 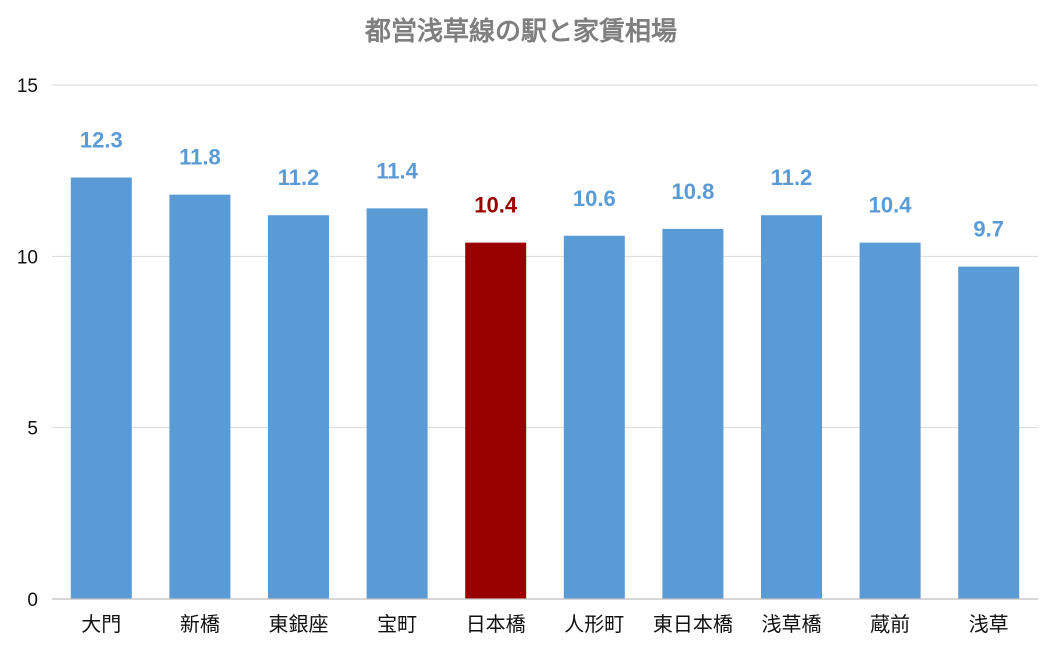 What do you see at coordinates (397, 404) in the screenshot?
I see `bar-宝町` at bounding box center [397, 404].